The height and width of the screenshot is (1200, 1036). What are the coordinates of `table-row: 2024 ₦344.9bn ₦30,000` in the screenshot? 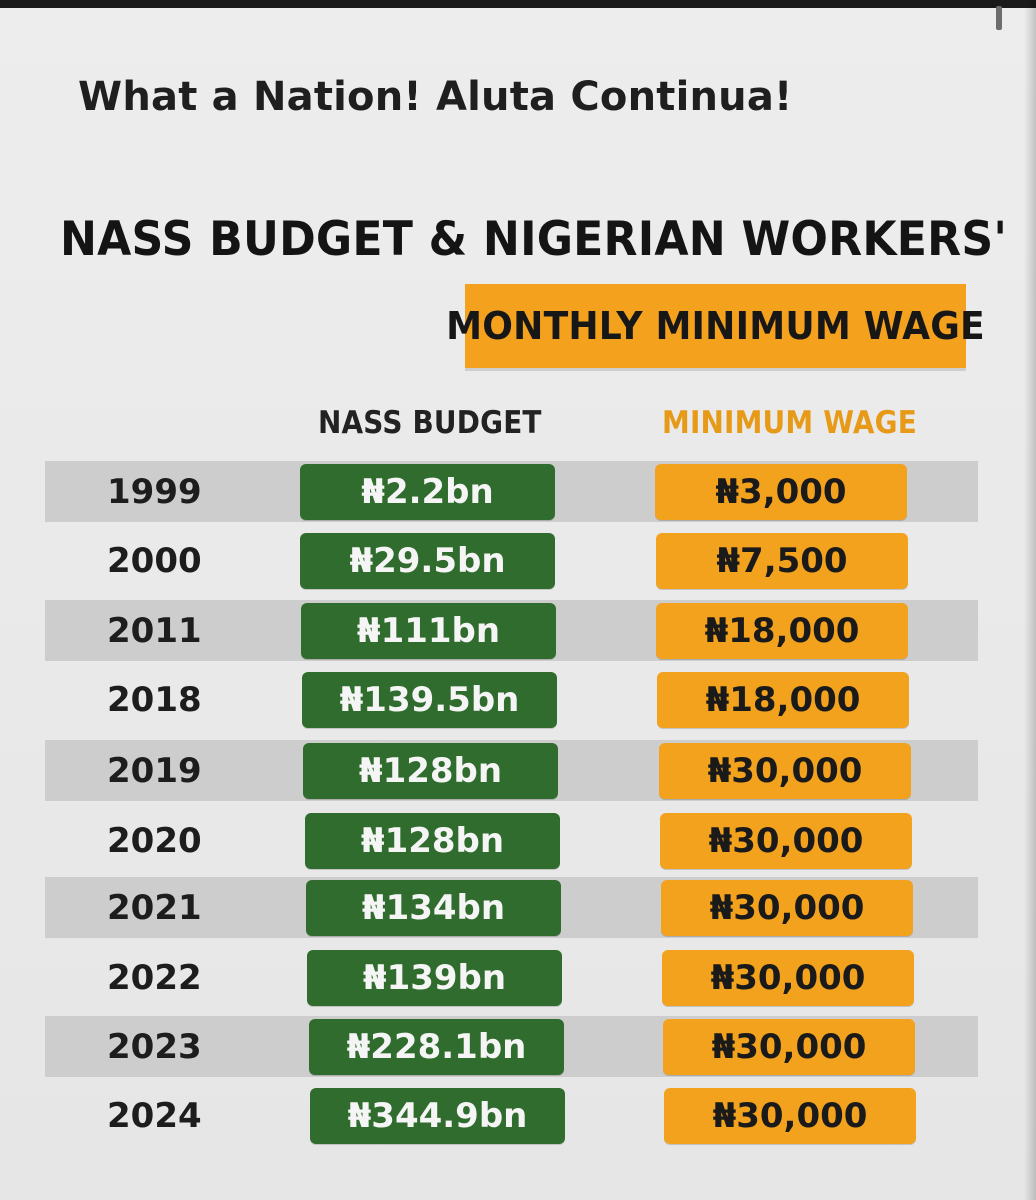 It's located at (511, 1115).